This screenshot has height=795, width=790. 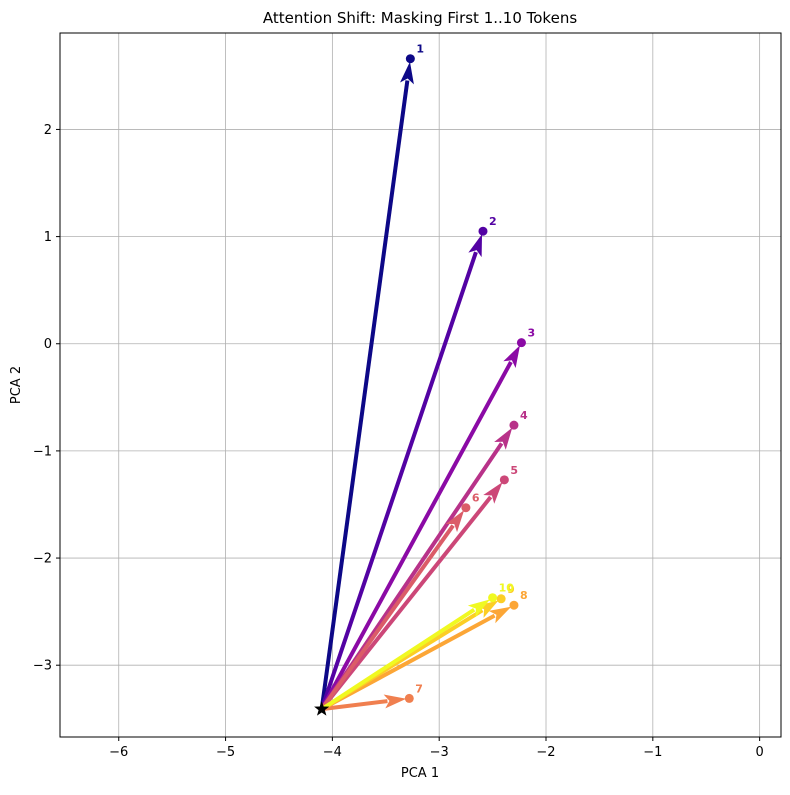 What do you see at coordinates (42, 559) in the screenshot?
I see `y-tick-label: −2` at bounding box center [42, 559].